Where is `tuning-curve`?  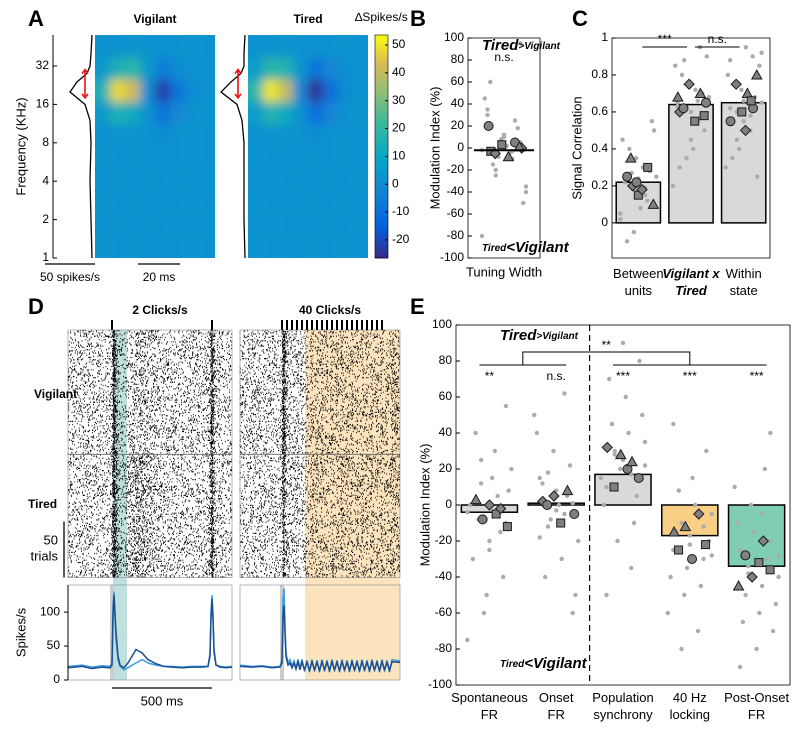
tuning-curve is located at coordinates (233, 146).